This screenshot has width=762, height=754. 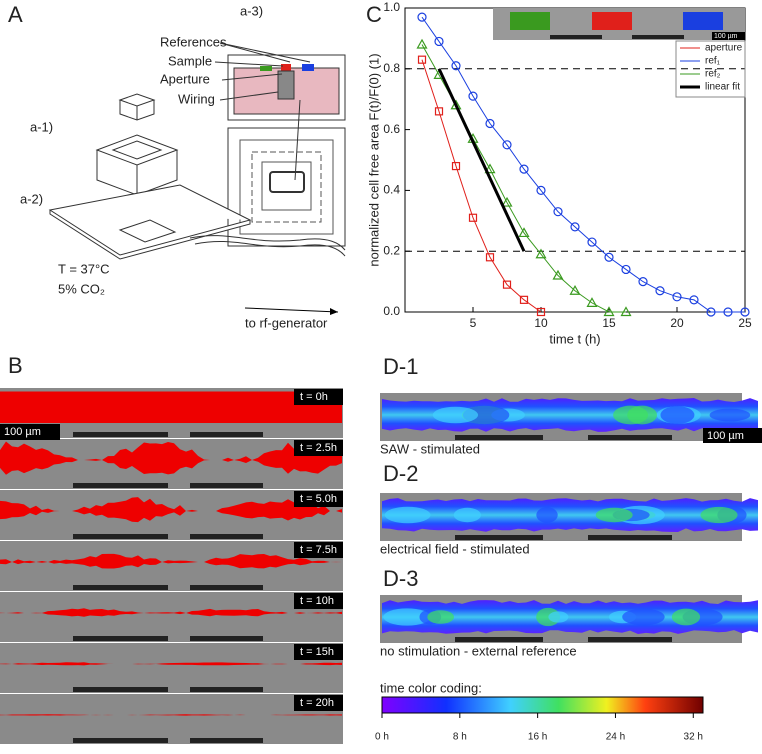 I want to click on label: T = 37°C, so click(x=84, y=268).